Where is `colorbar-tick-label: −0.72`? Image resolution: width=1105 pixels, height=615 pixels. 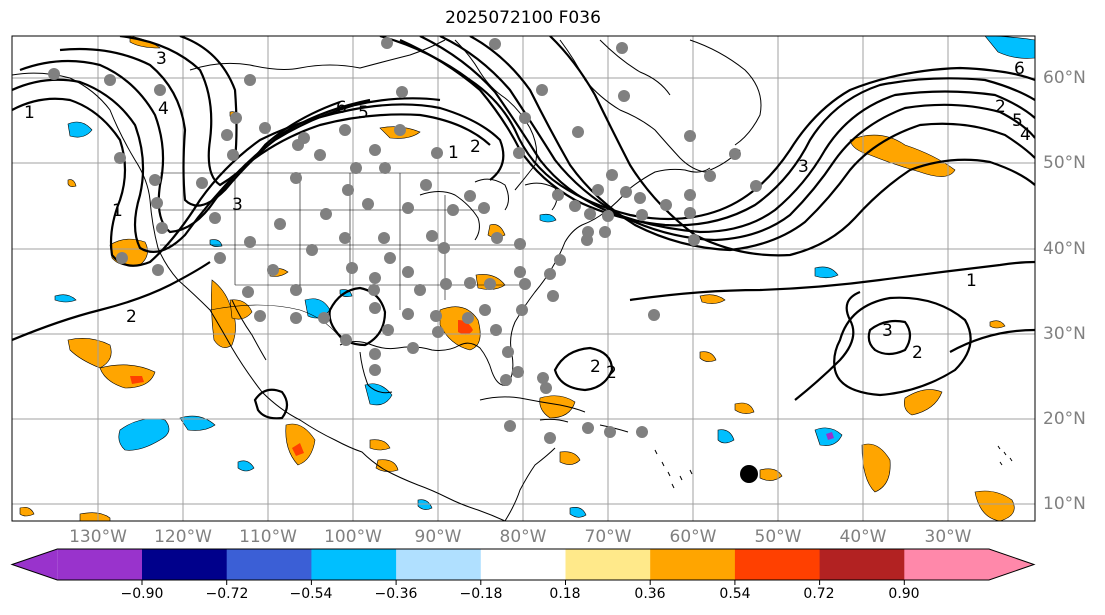
colorbar-tick-label: −0.72 is located at coordinates (227, 594).